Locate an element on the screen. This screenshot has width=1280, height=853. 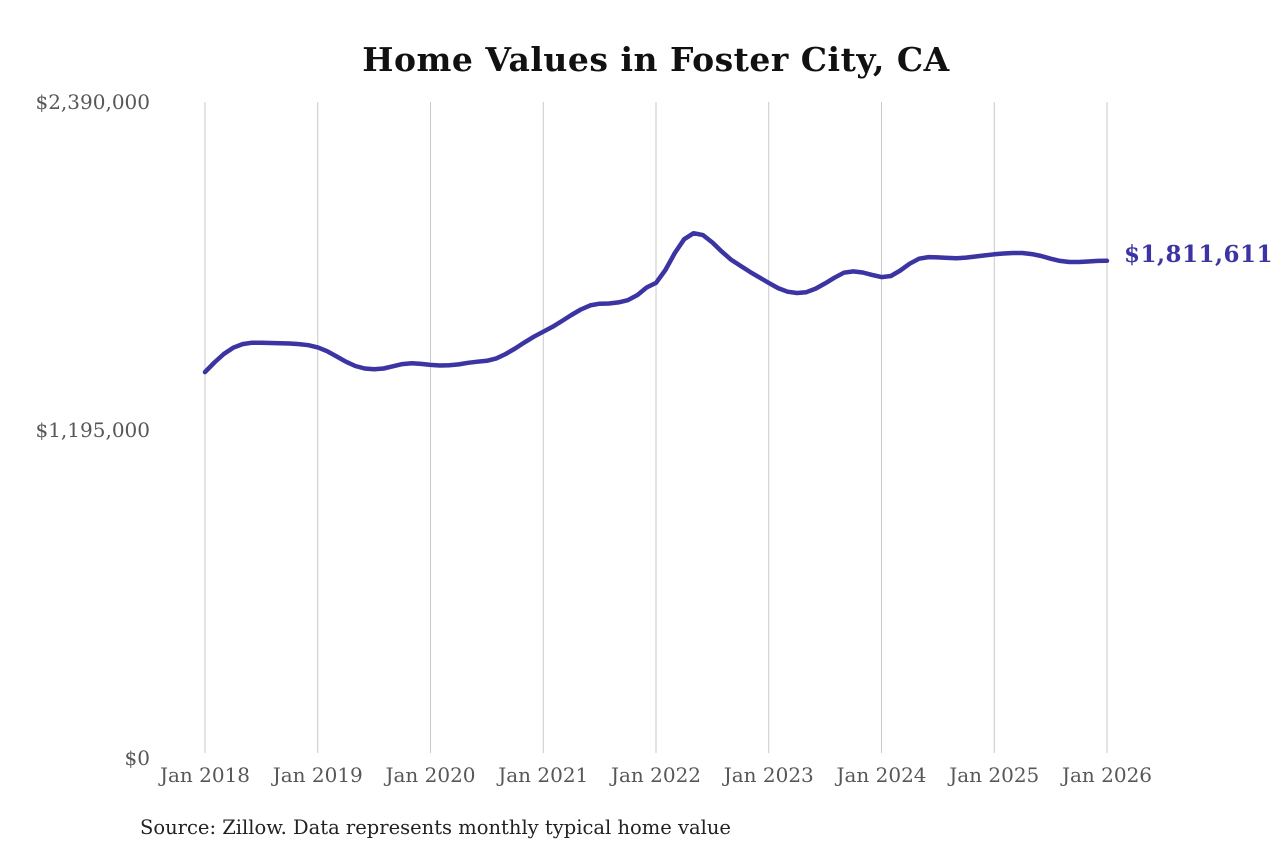
latest-value-label: $1,811,611 is located at coordinates (1199, 254).